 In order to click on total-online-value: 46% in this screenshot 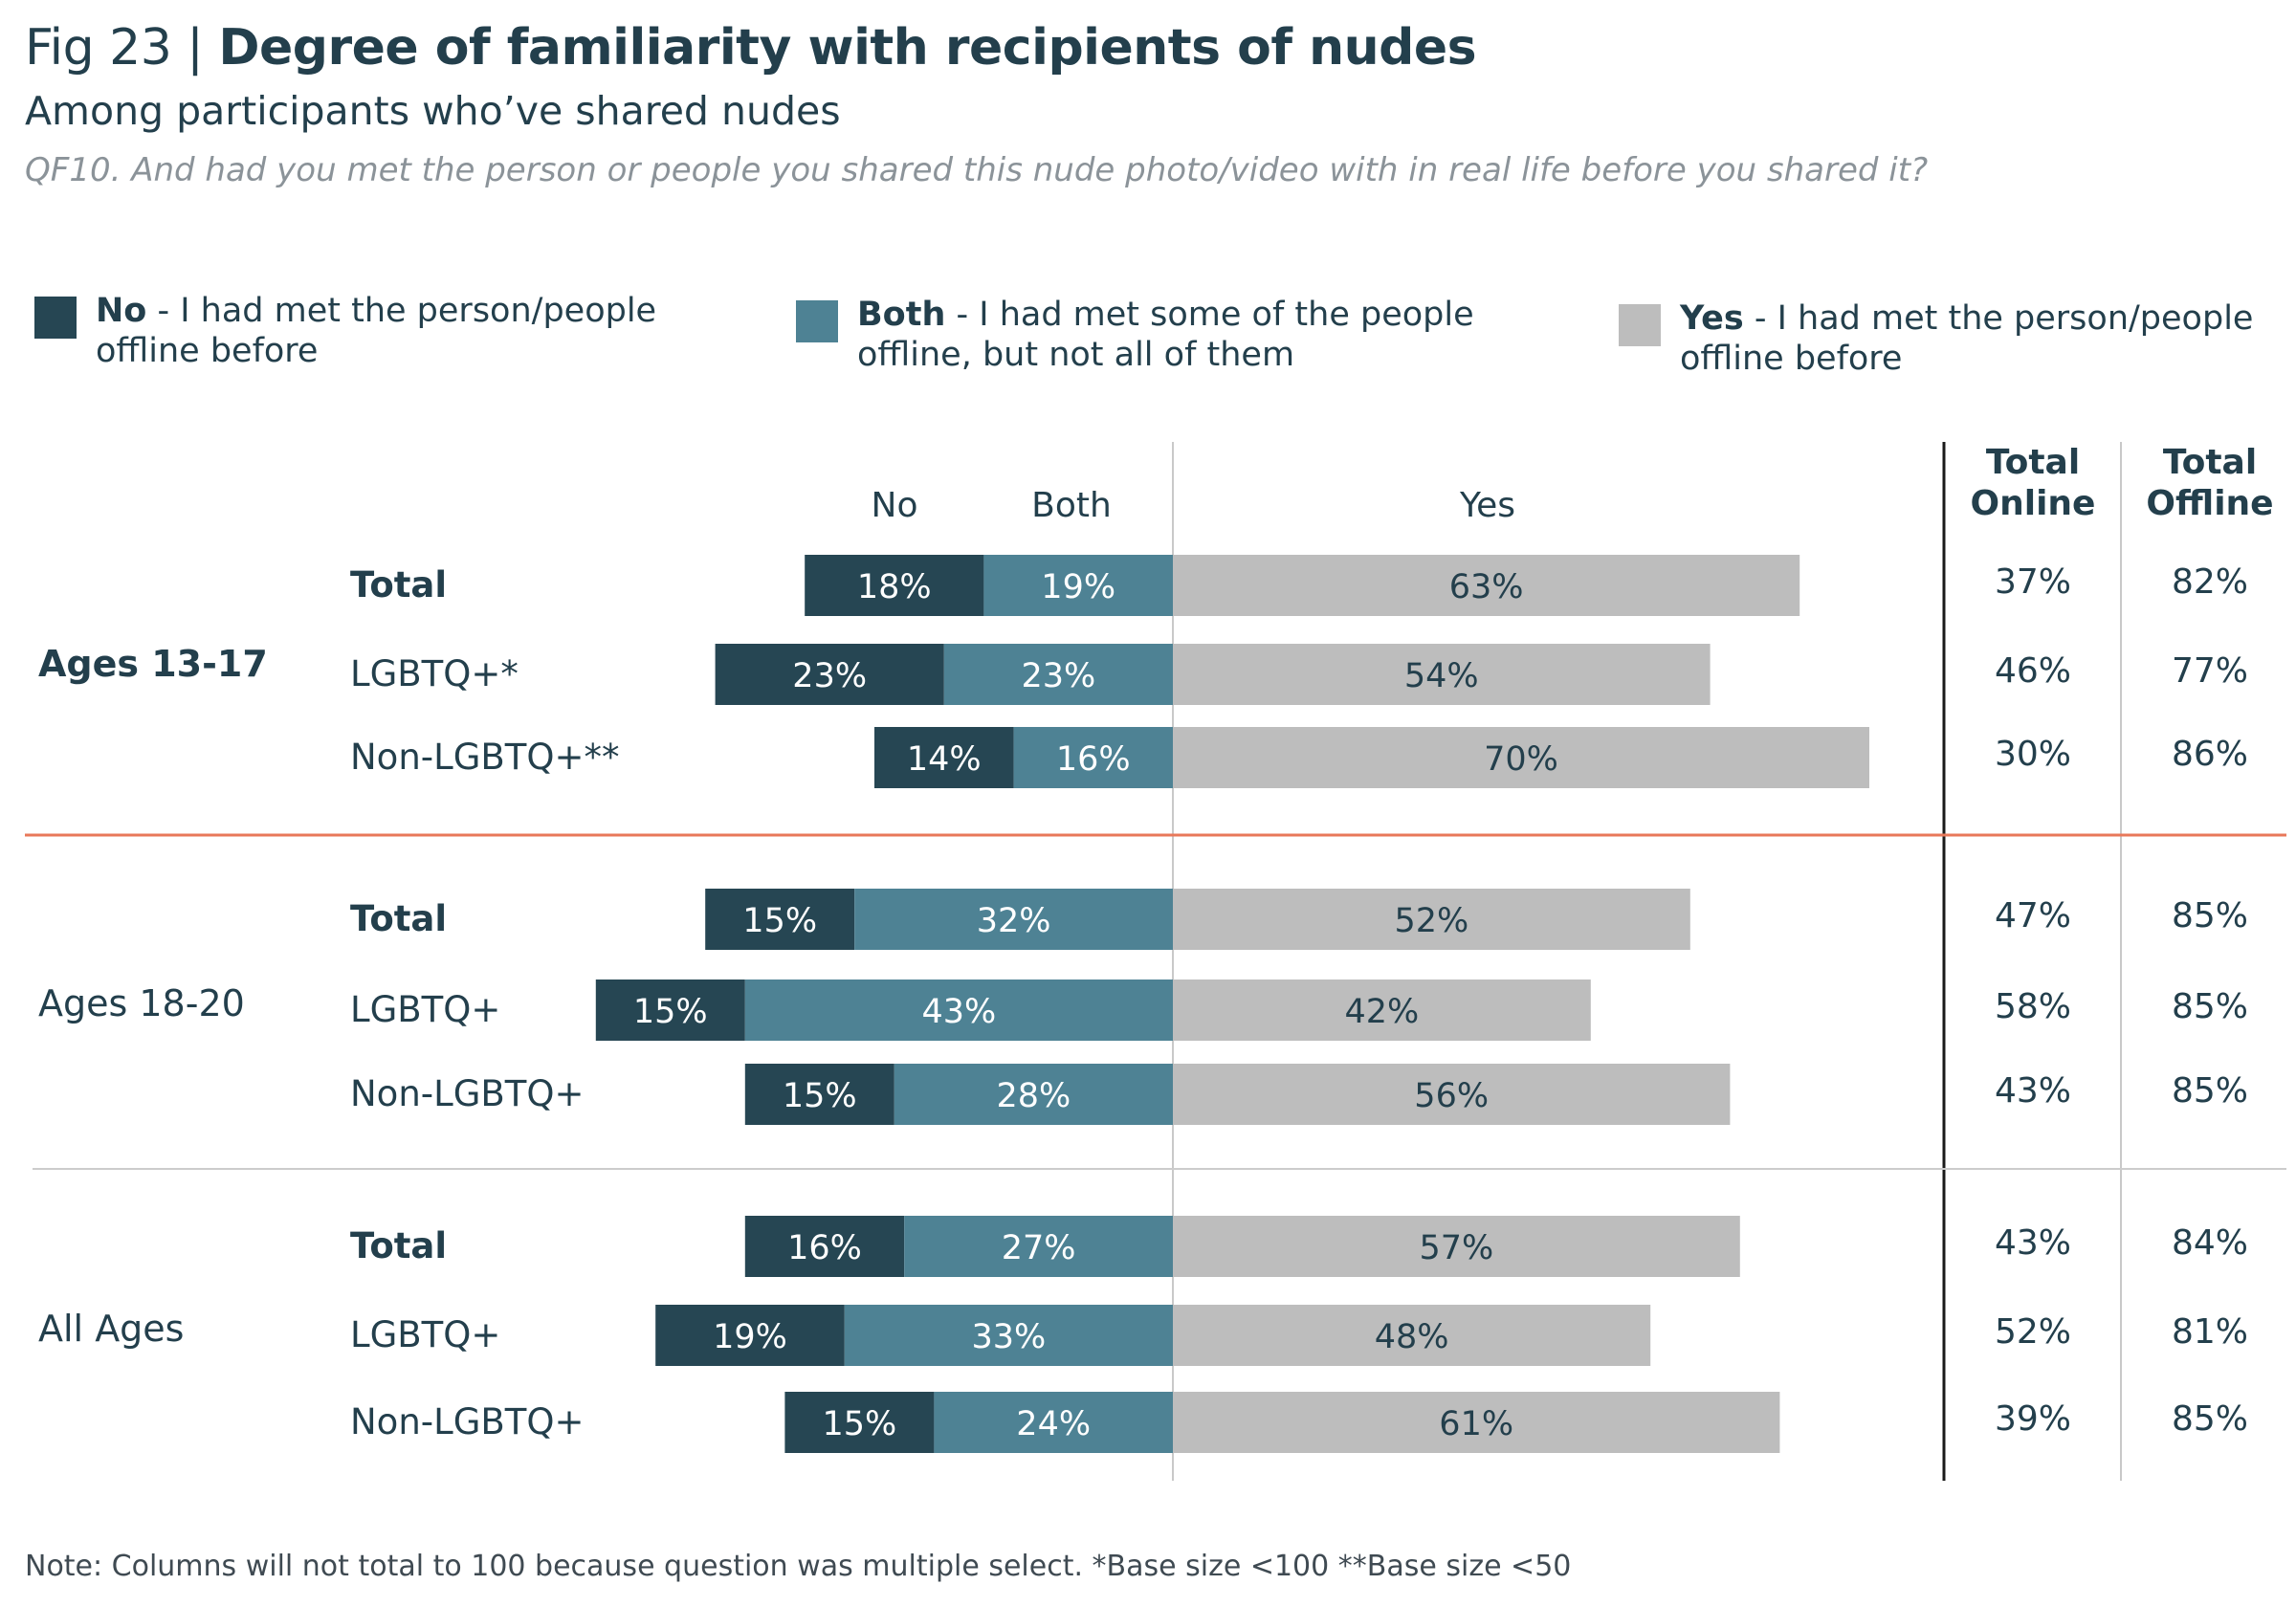, I will do `click(2032, 671)`.